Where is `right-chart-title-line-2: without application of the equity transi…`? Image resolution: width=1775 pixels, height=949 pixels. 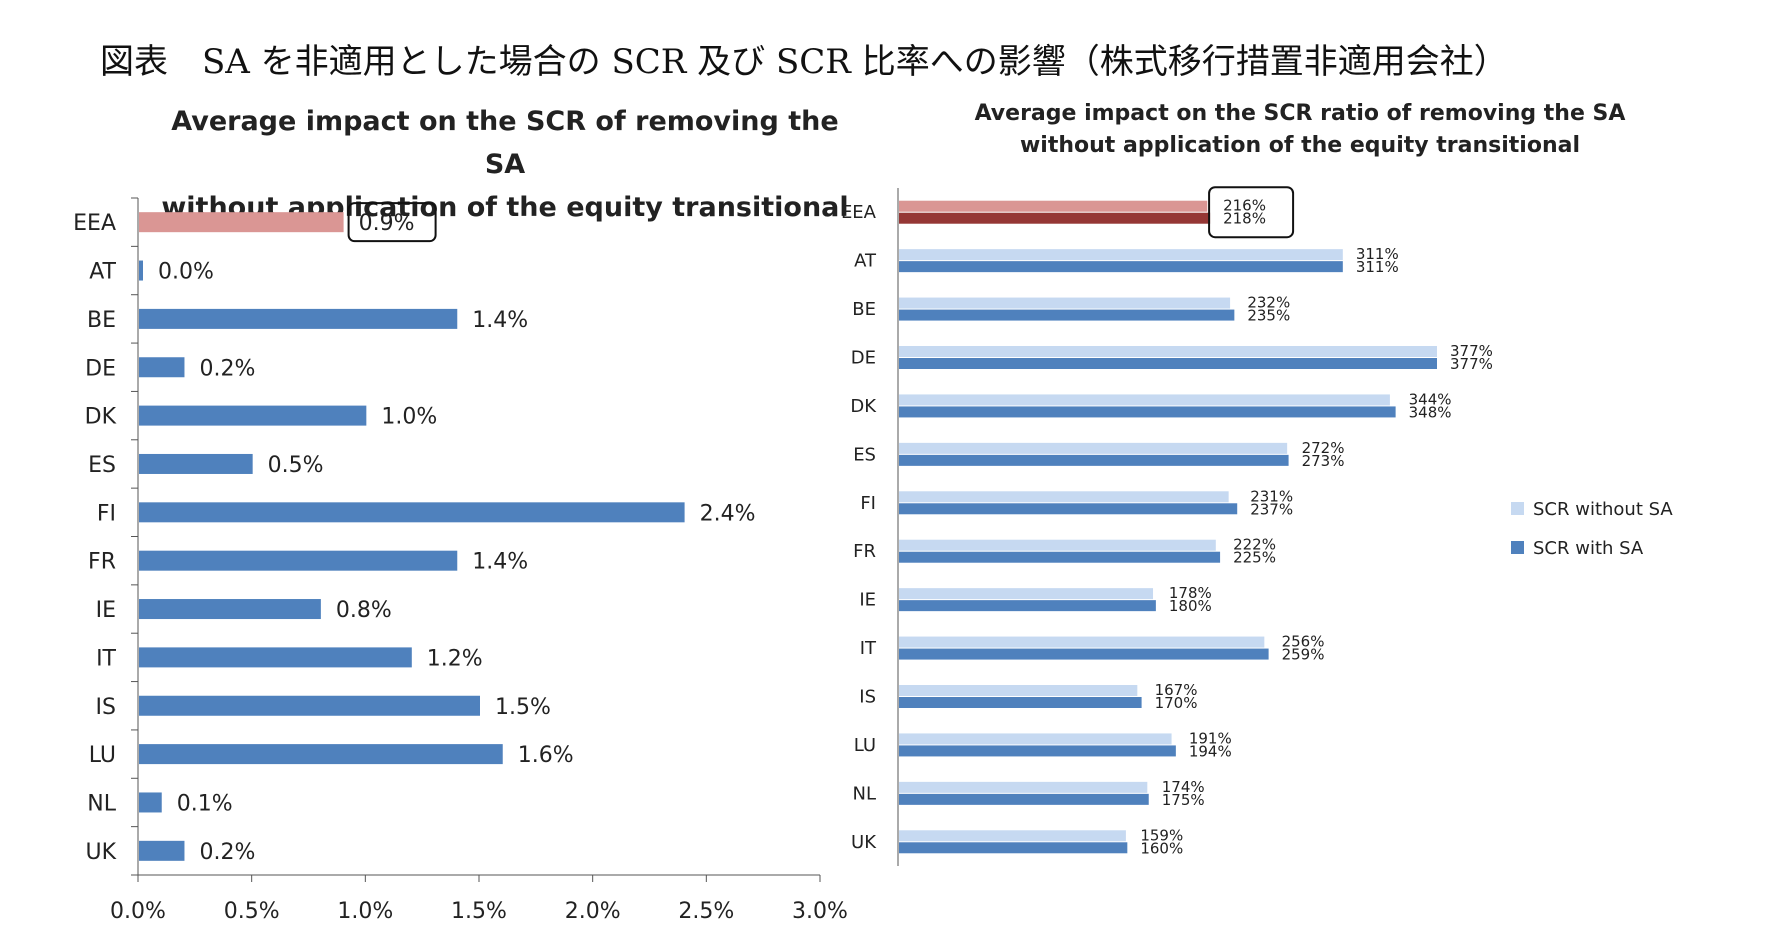
right-chart-title-line-2: without application of the equity transi… is located at coordinates (1300, 145).